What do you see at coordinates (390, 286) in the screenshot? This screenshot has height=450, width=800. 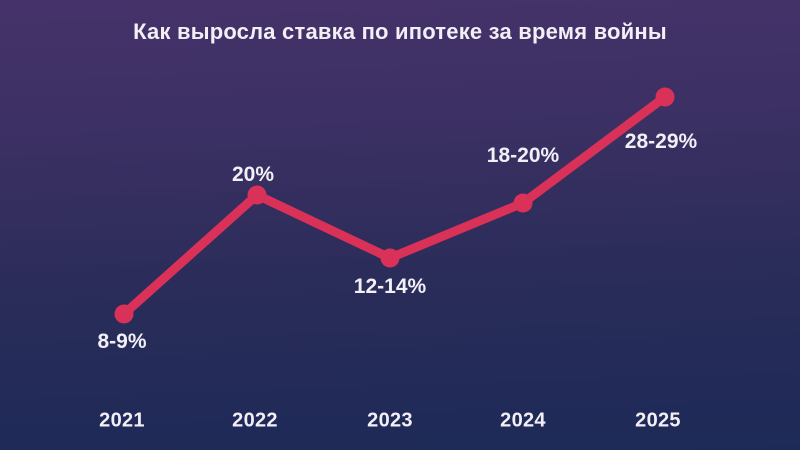 I see `value-label-2023: 12-14%` at bounding box center [390, 286].